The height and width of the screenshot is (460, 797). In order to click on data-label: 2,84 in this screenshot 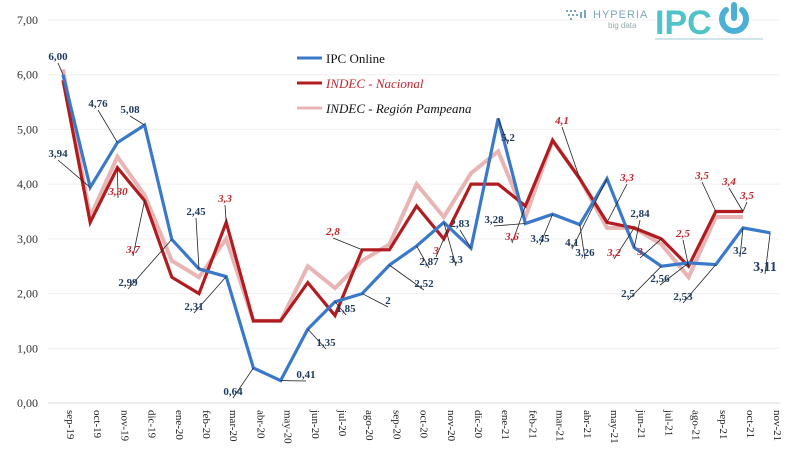, I will do `click(640, 214)`.